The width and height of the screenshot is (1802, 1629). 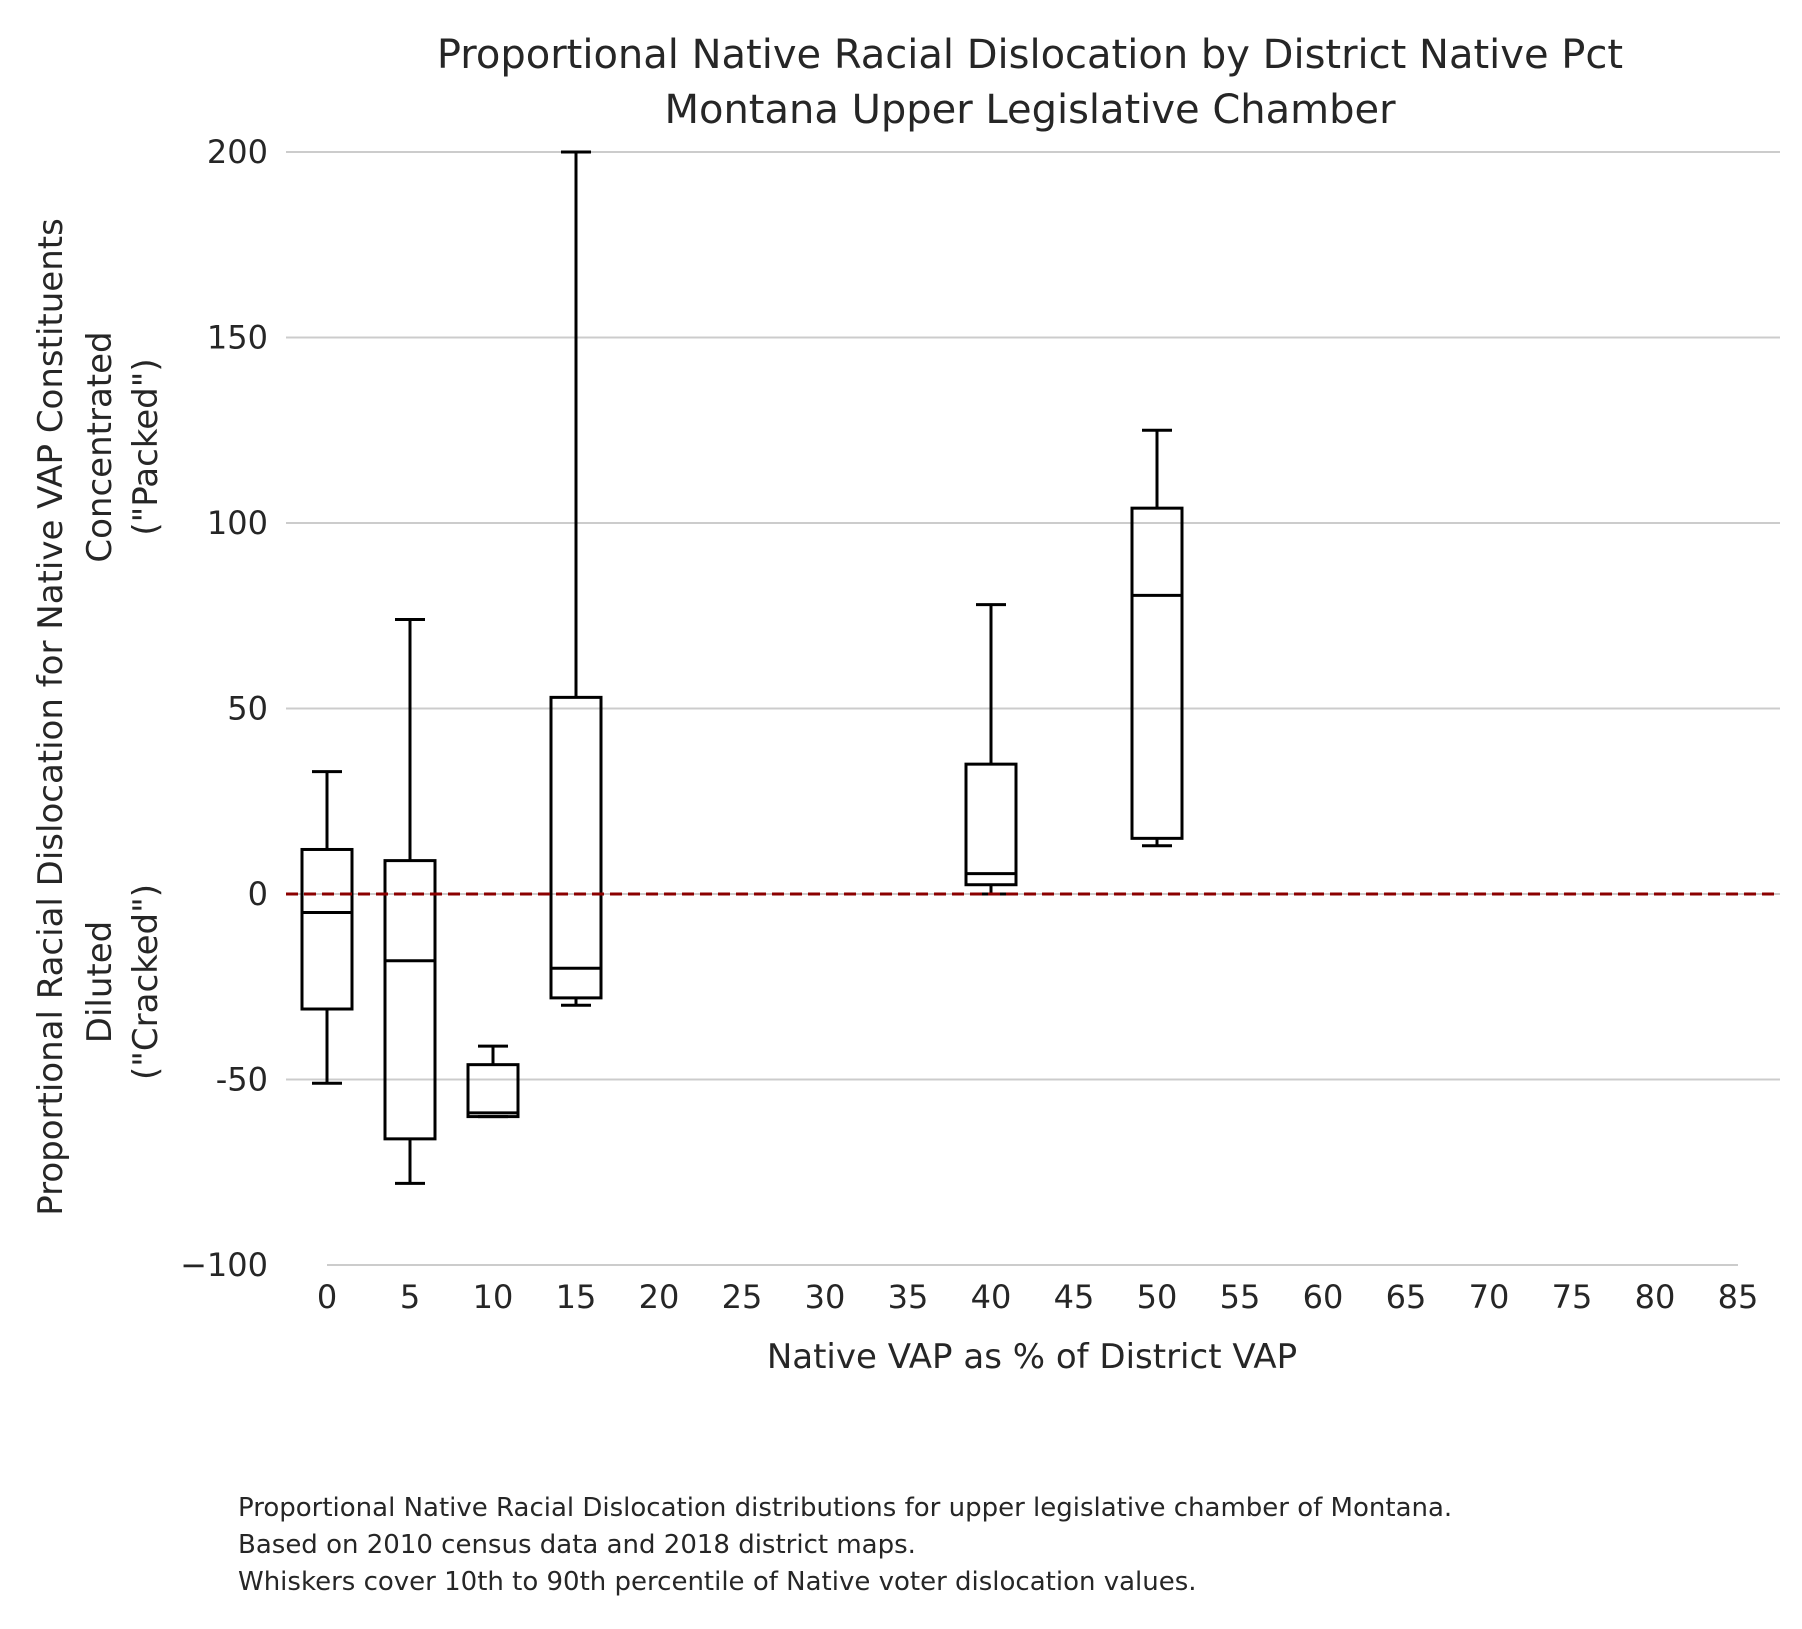 I want to click on x-tick-label: 35, so click(x=908, y=1297).